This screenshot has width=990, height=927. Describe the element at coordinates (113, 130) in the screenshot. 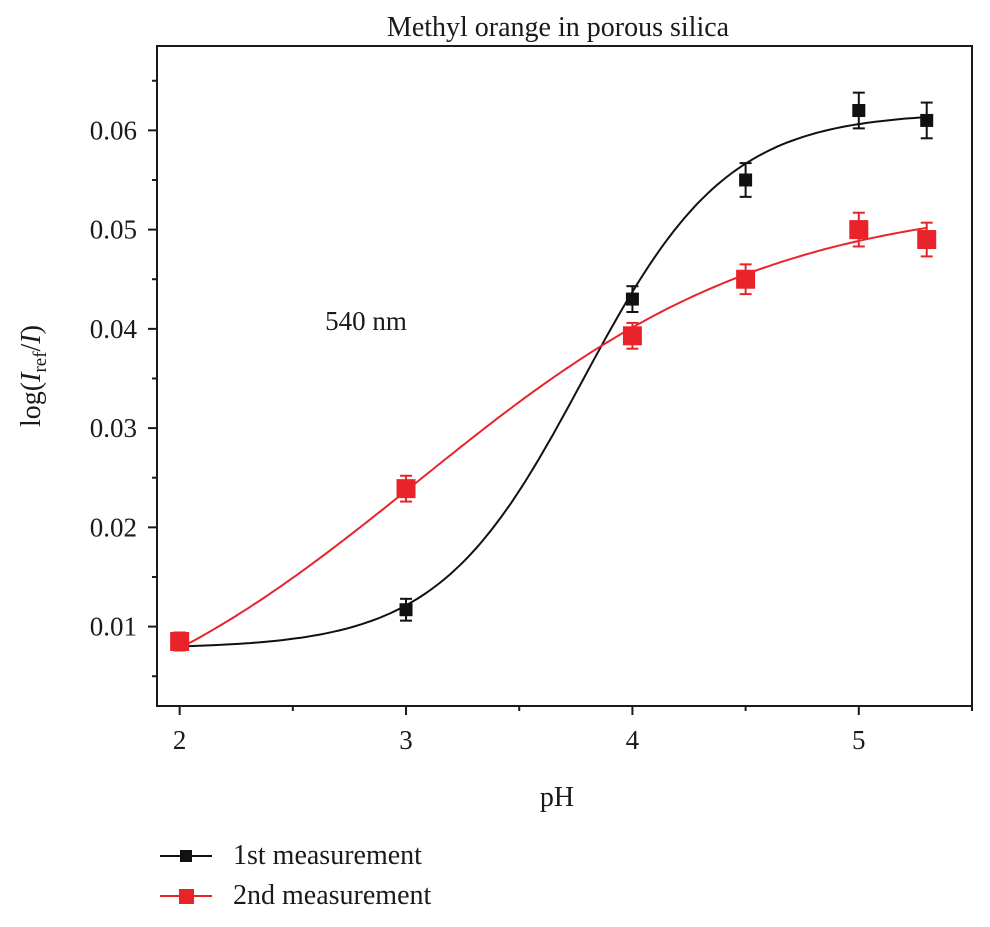

I see `y-tick-label: 0.06` at that location.